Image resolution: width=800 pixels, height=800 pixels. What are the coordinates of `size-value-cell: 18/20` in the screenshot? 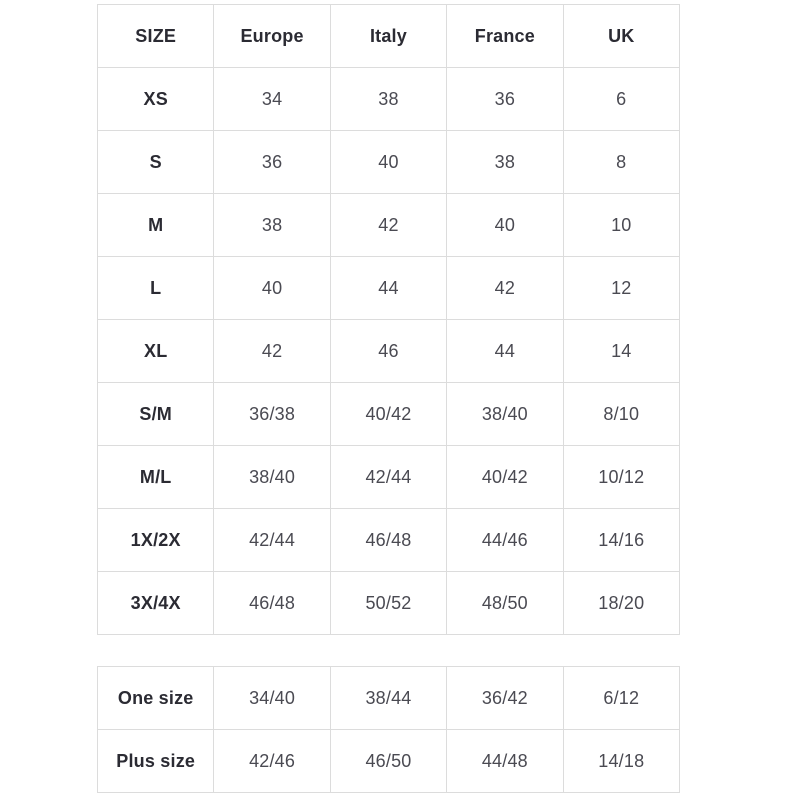 It's located at (621, 603).